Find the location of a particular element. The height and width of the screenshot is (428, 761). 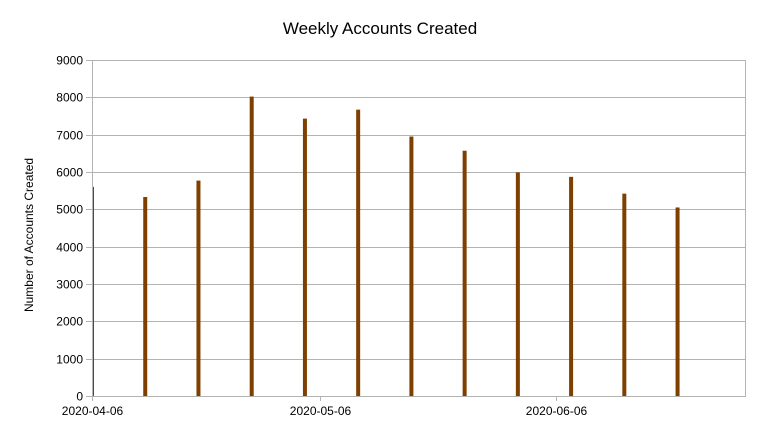

y-tick-label: 6000 is located at coordinates (69, 173).